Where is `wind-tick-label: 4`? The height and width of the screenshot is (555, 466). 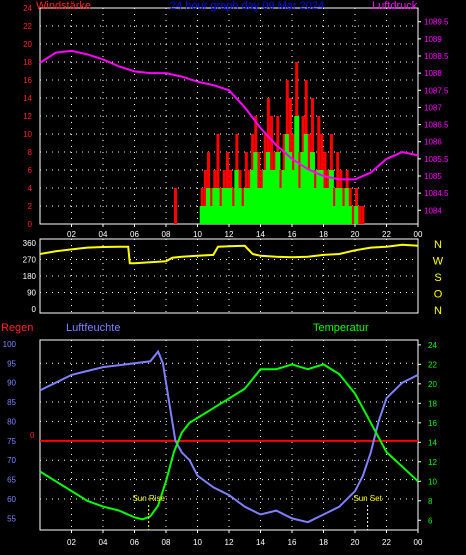
wind-tick-label: 4 is located at coordinates (30, 188).